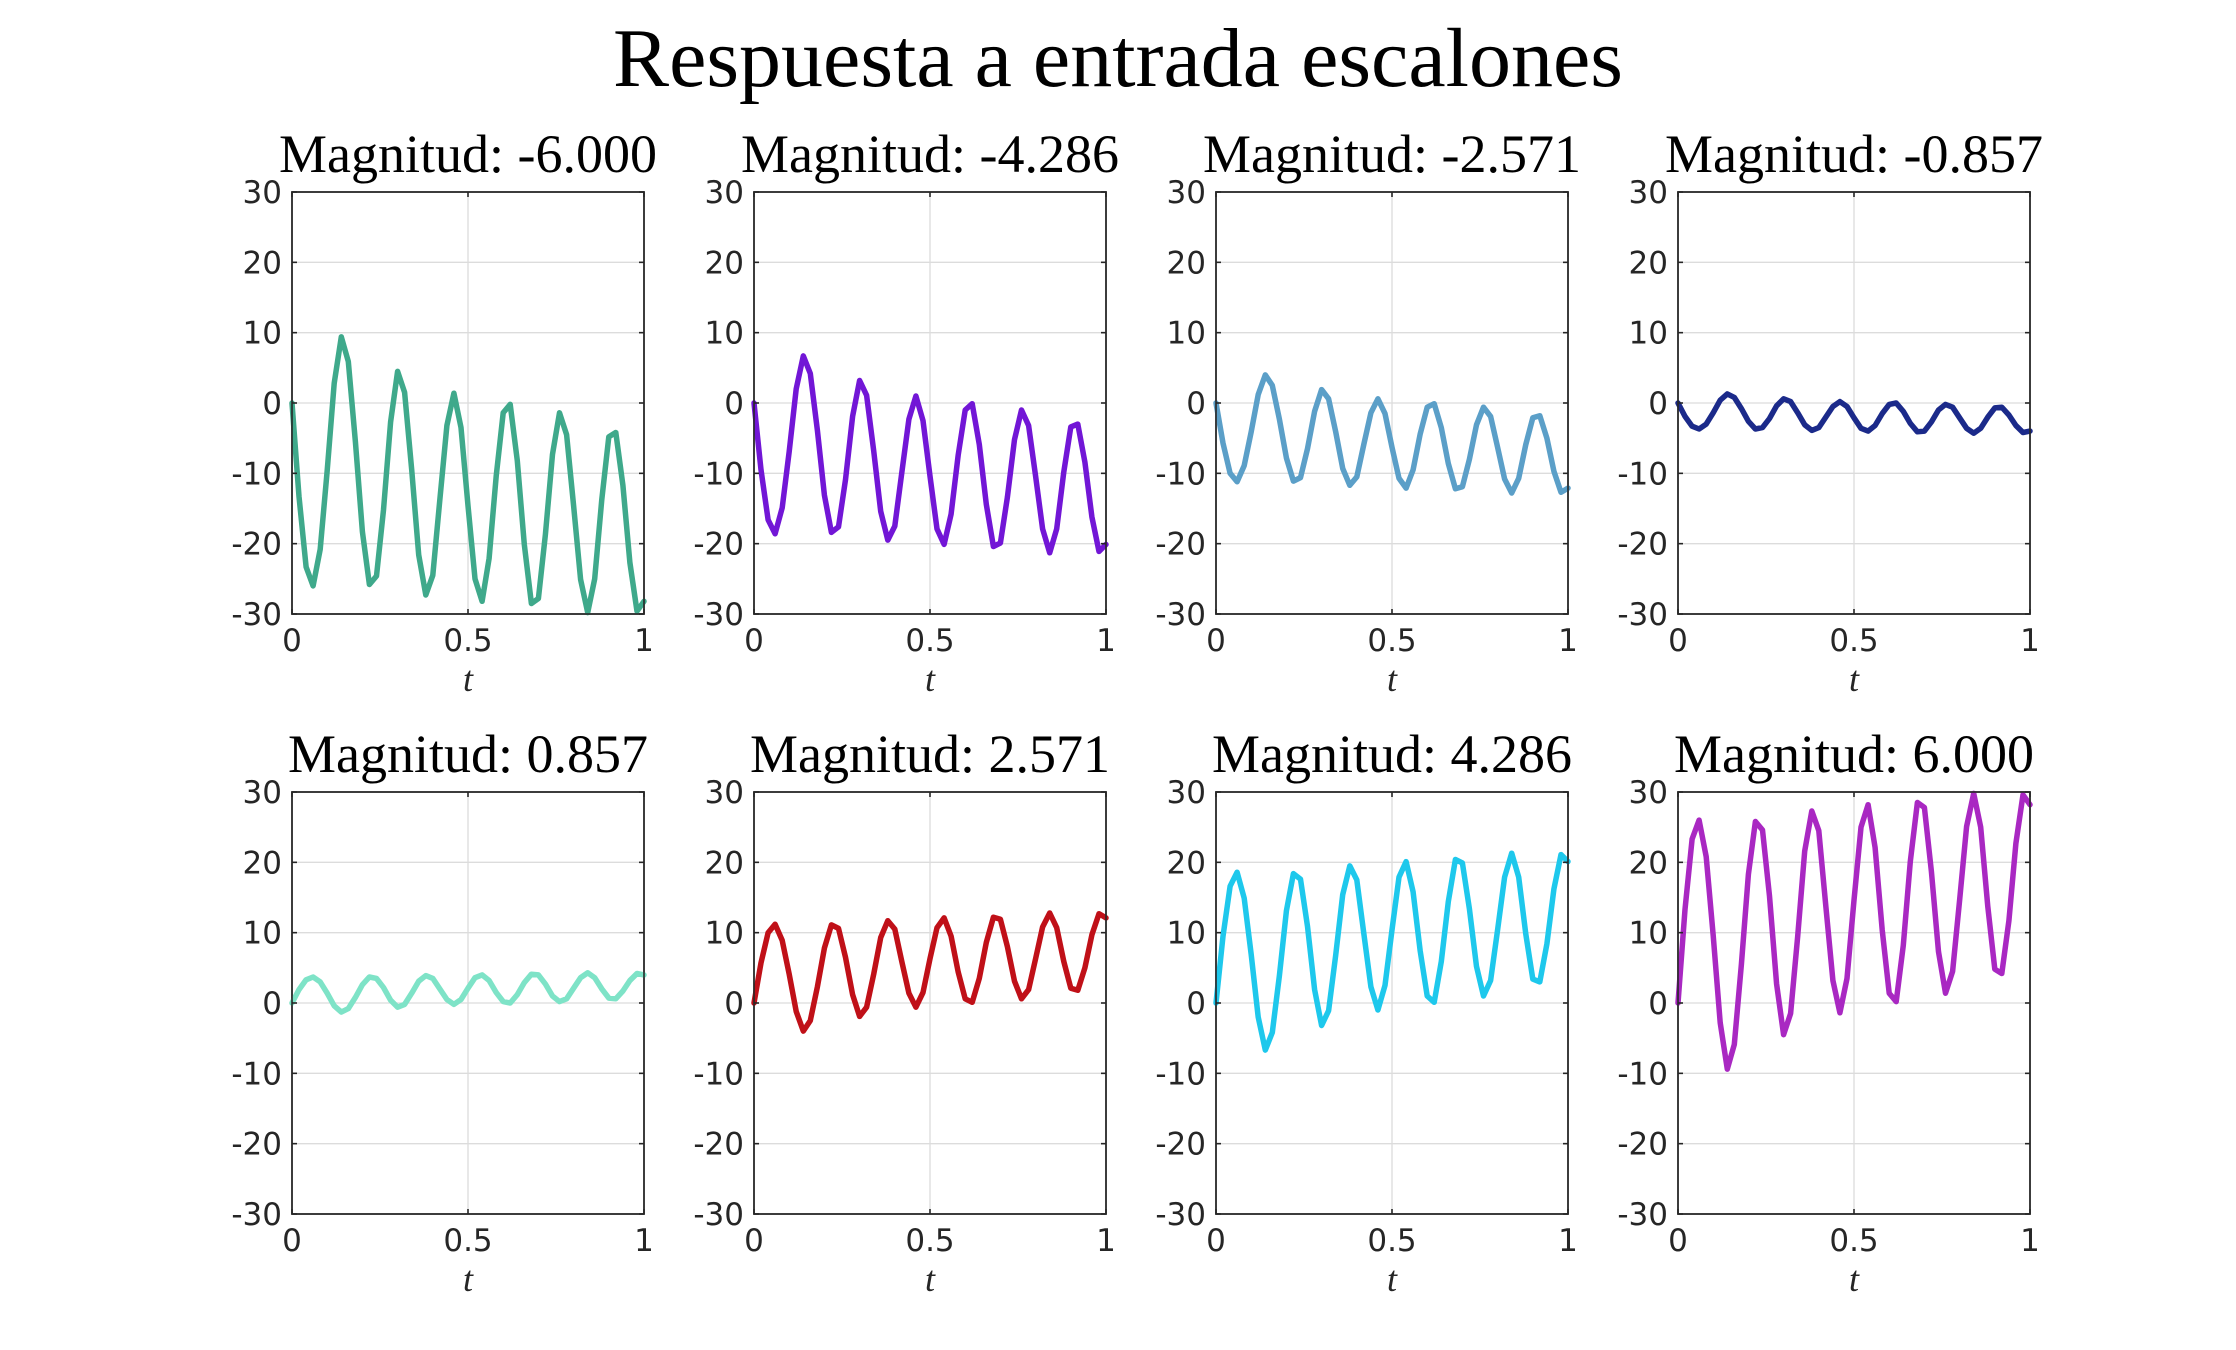 The image size is (2236, 1350). What do you see at coordinates (1392, 154) in the screenshot?
I see `subplot-title: Magnitud: -2.571` at bounding box center [1392, 154].